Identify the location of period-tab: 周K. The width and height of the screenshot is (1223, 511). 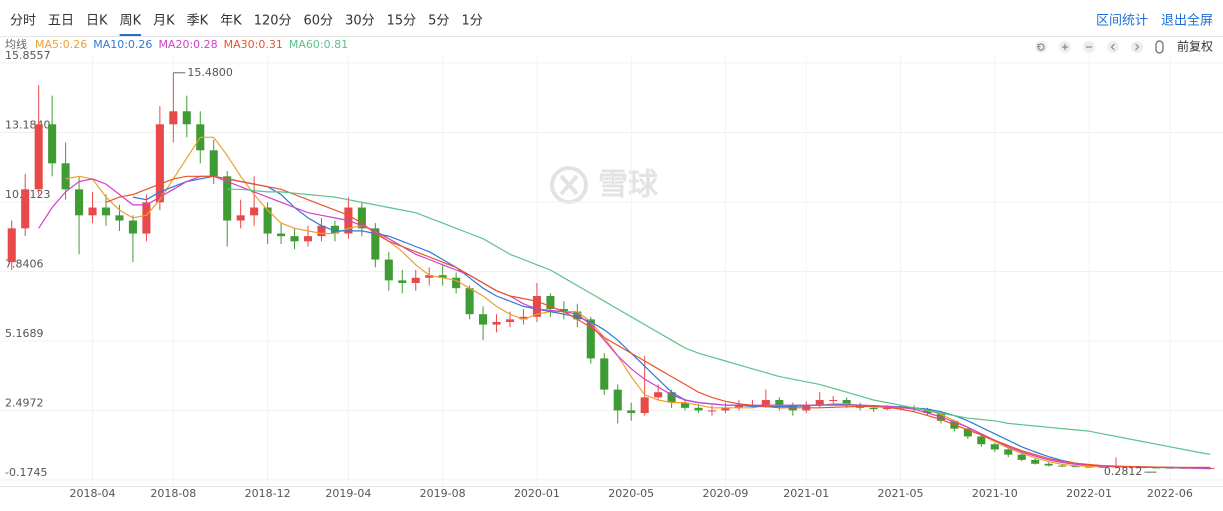
(131, 21).